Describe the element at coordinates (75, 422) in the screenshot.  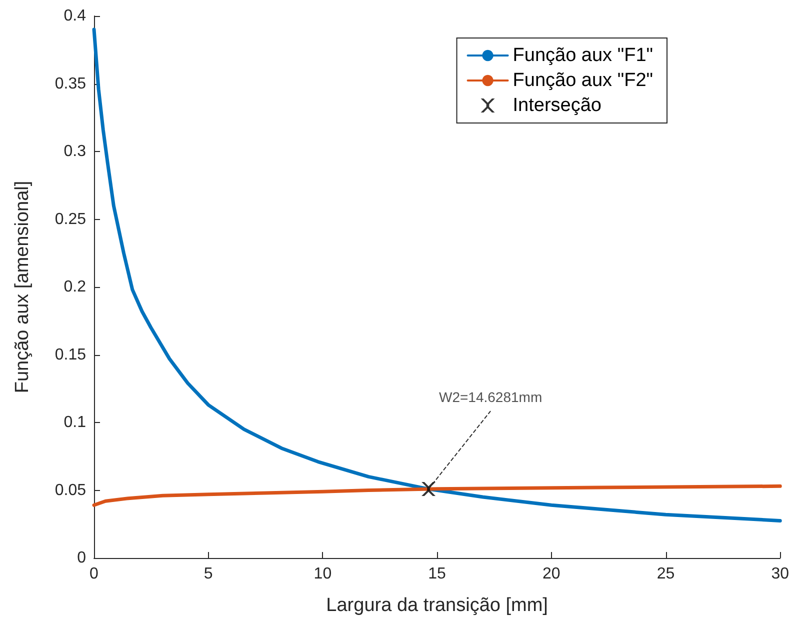
I see `y-tick-label: 0.1` at that location.